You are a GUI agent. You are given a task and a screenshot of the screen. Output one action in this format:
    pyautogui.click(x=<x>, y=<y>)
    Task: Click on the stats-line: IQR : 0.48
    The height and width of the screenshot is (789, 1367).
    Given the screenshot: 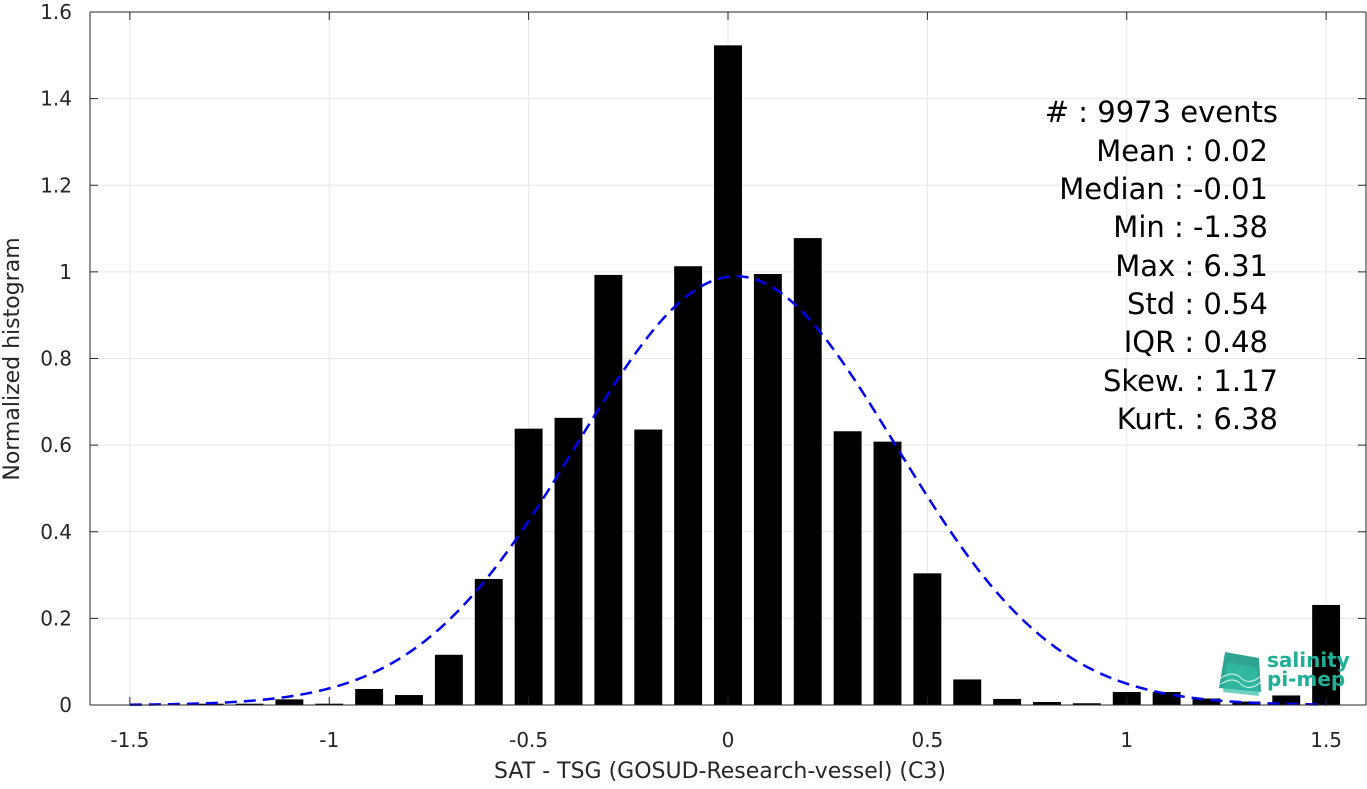 What is the action you would take?
    pyautogui.click(x=1196, y=342)
    